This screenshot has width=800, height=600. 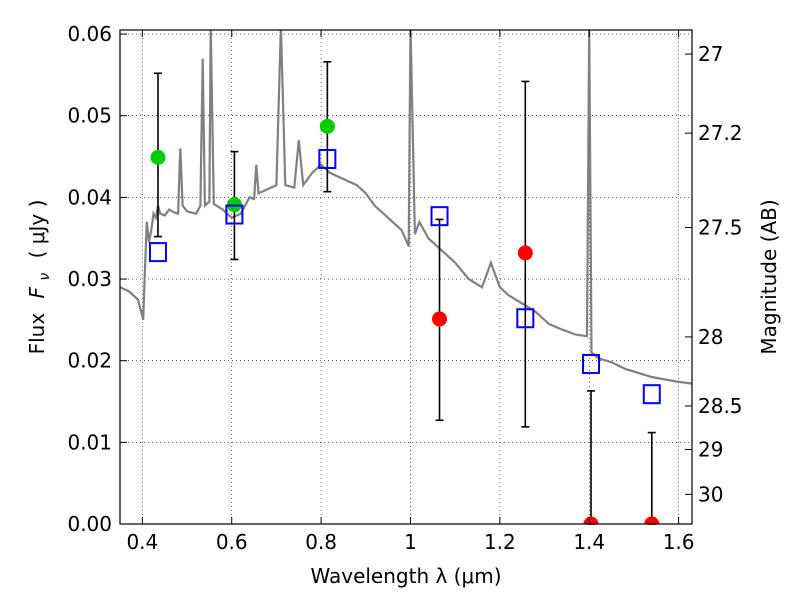 What do you see at coordinates (720, 228) in the screenshot?
I see `y2-tick-label: 27.5` at bounding box center [720, 228].